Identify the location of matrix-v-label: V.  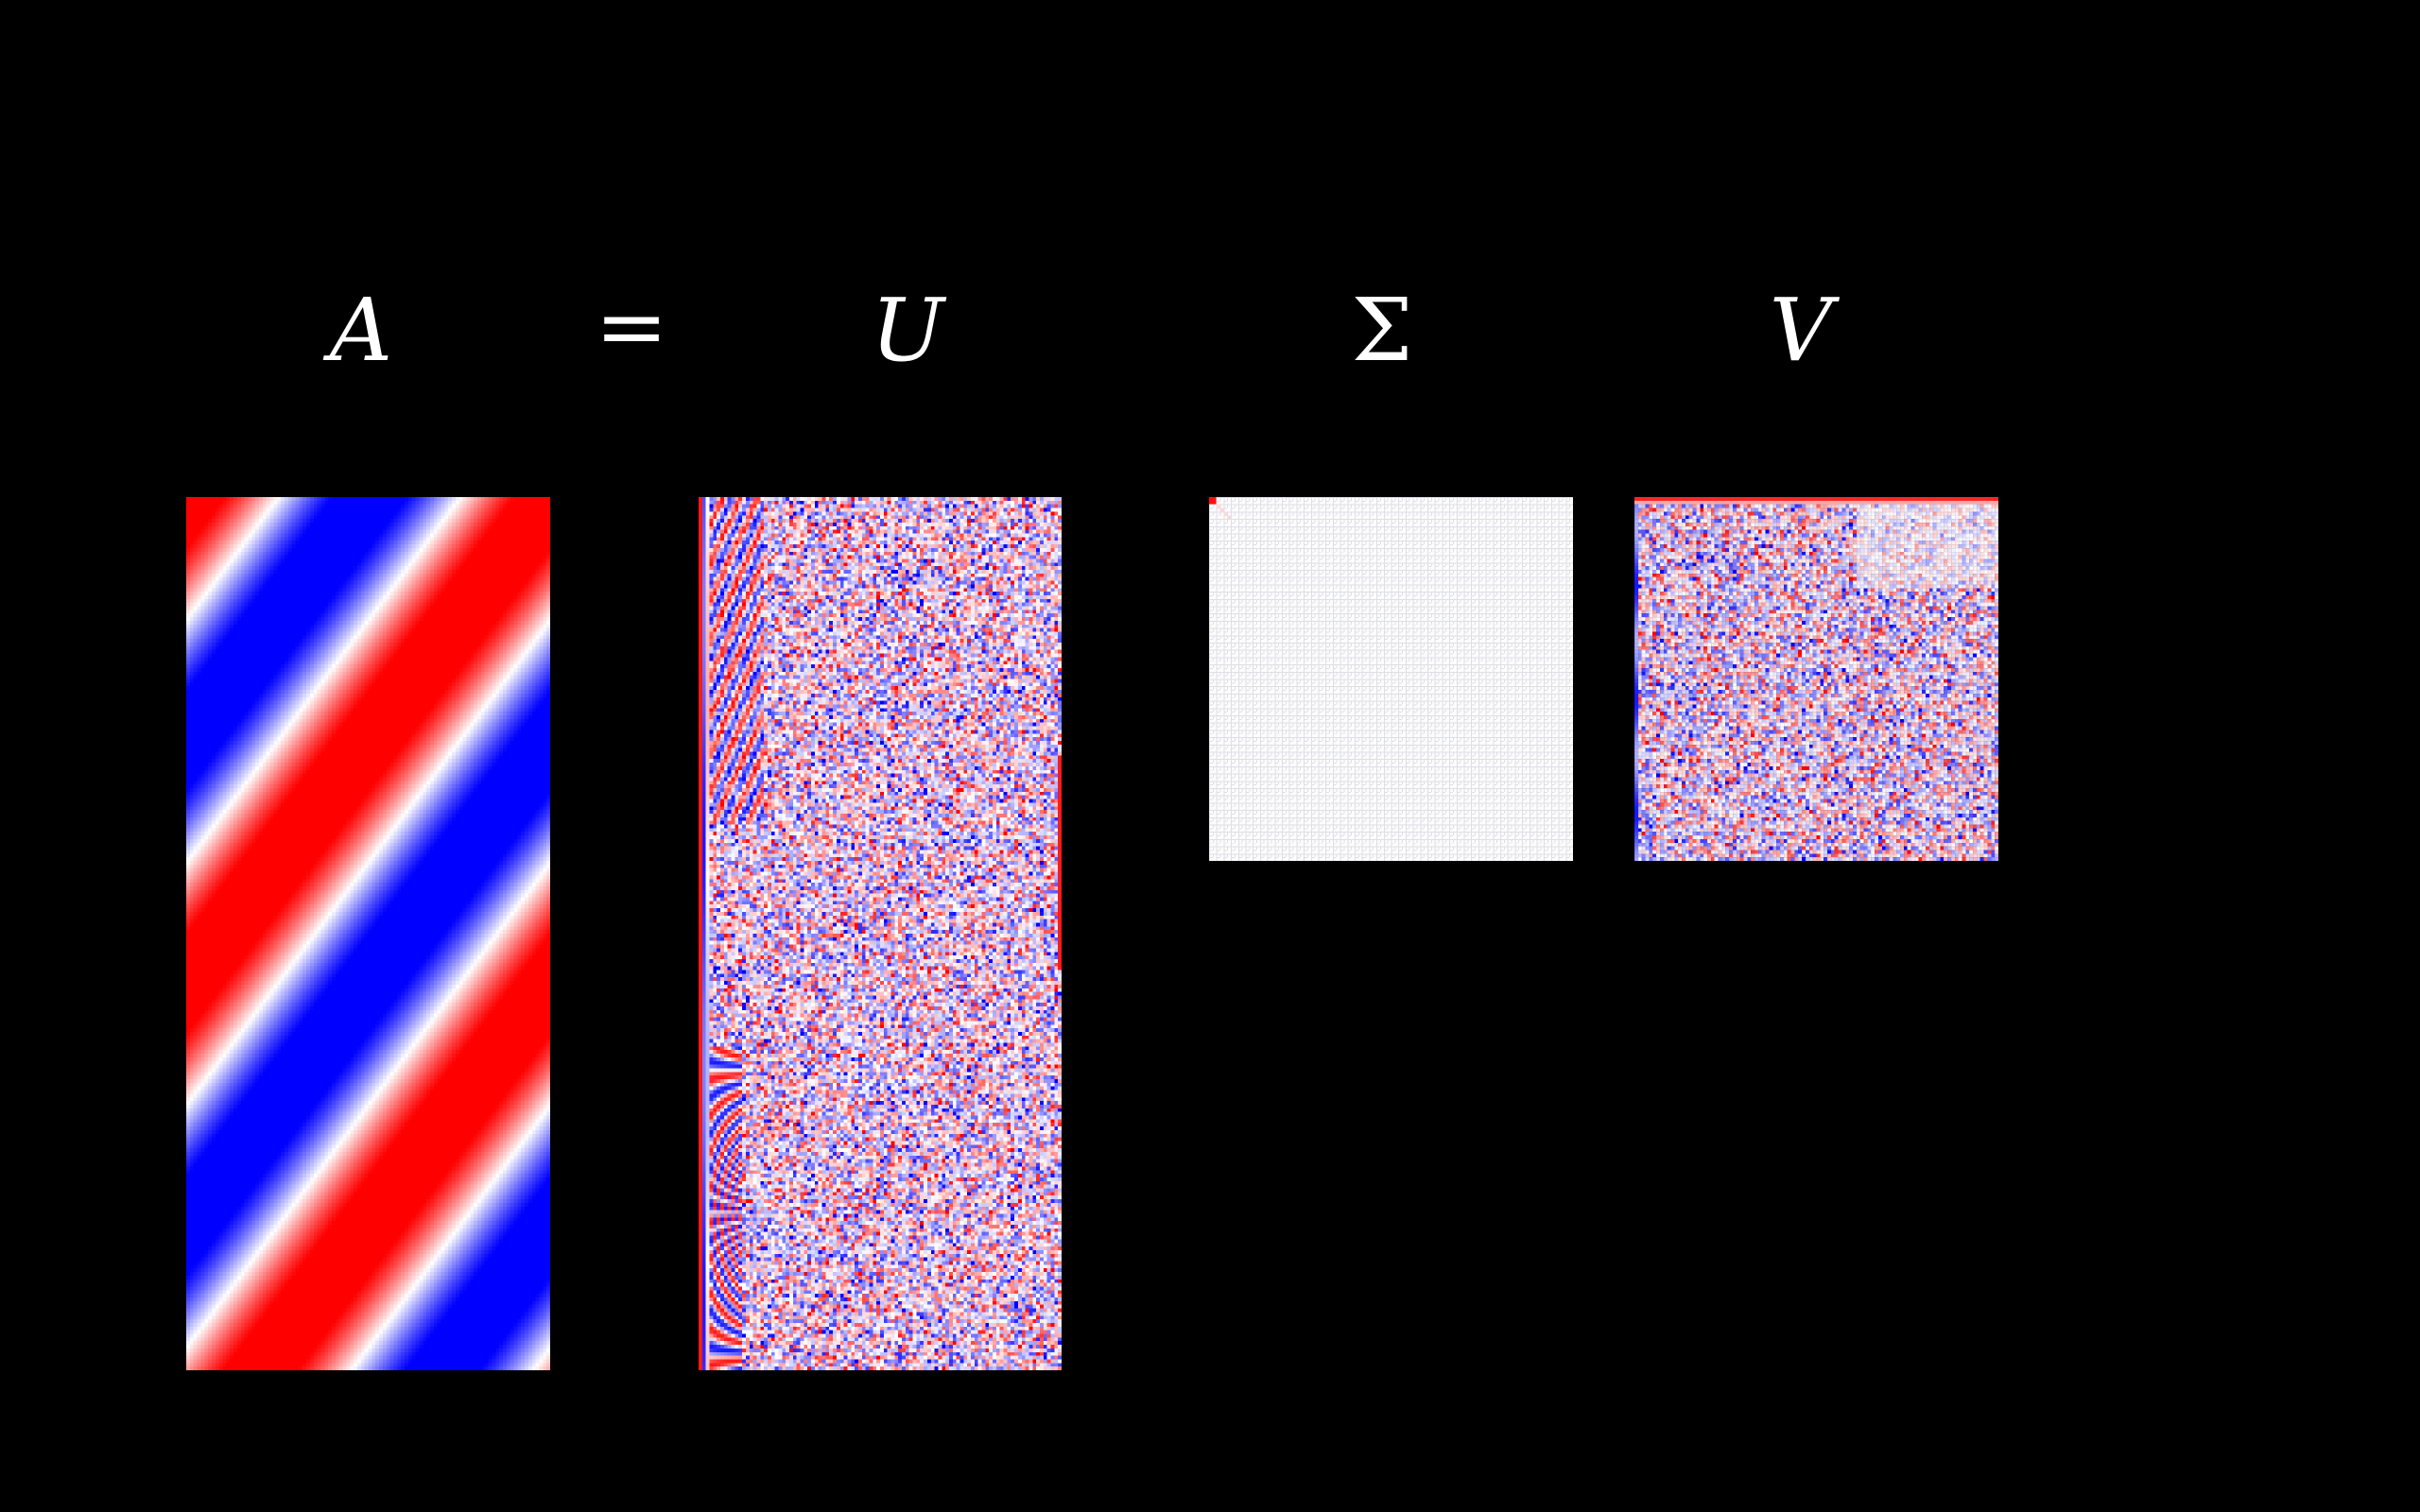
(1801, 330).